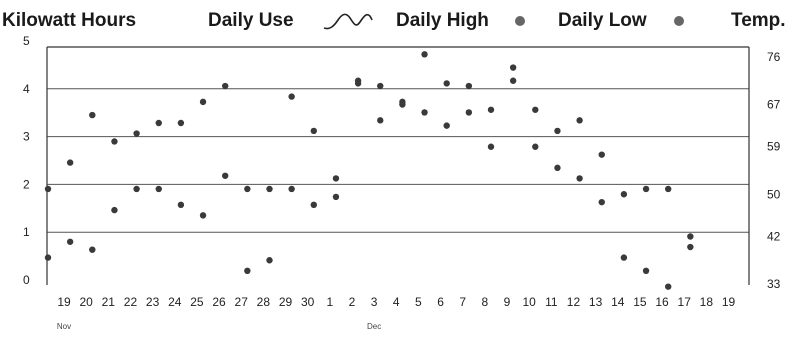 The image size is (801, 339). I want to click on date-tick-label: 23, so click(153, 302).